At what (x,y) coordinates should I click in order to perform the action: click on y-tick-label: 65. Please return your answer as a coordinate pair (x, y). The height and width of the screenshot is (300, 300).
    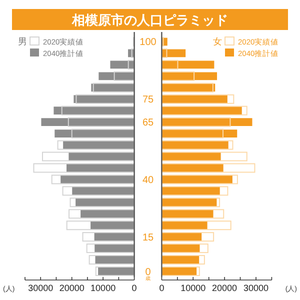
    Looking at the image, I should click on (148, 123).